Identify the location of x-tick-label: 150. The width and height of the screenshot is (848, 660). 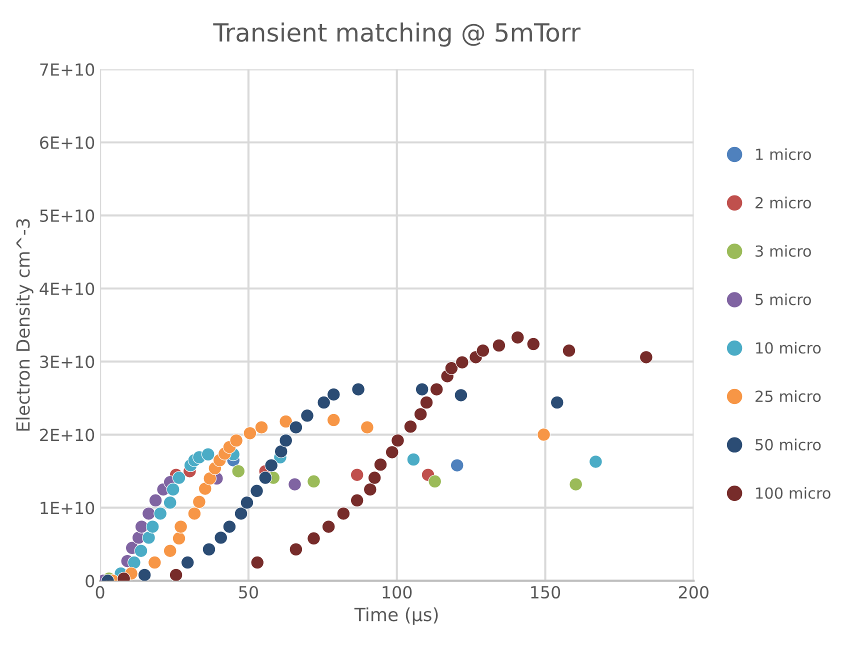
(545, 592).